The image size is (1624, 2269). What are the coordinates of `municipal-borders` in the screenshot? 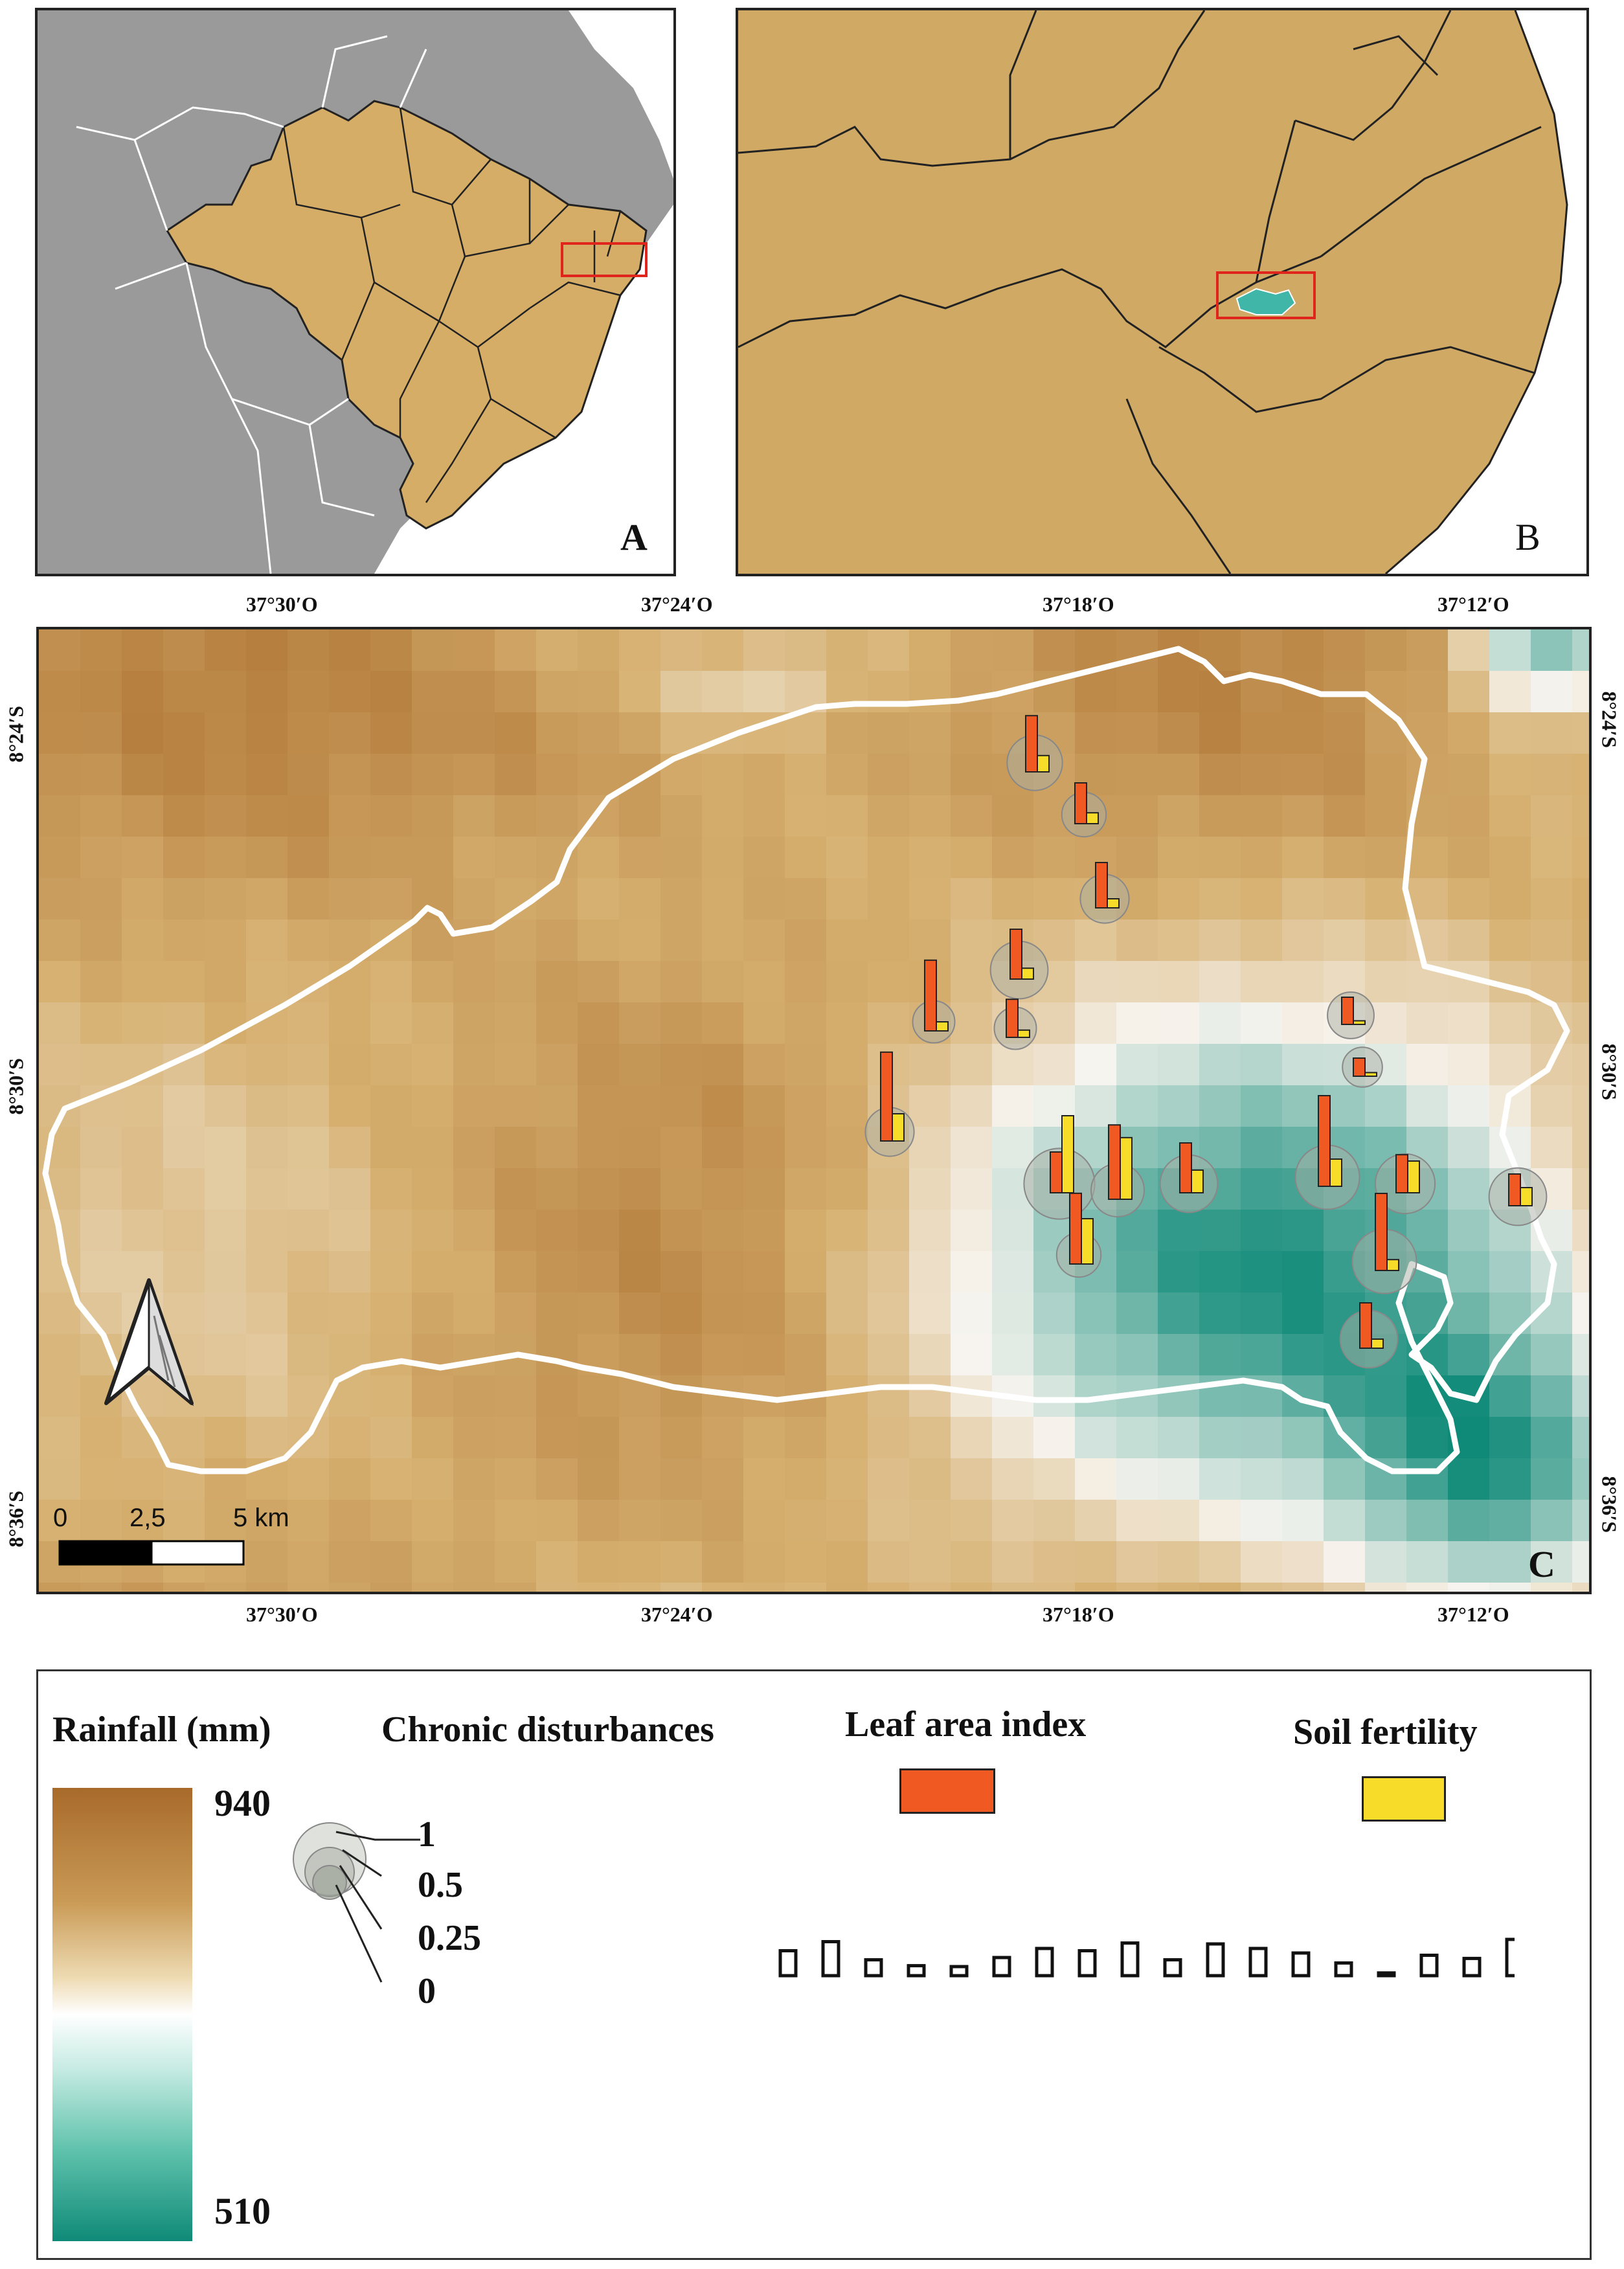 It's located at (1153, 292).